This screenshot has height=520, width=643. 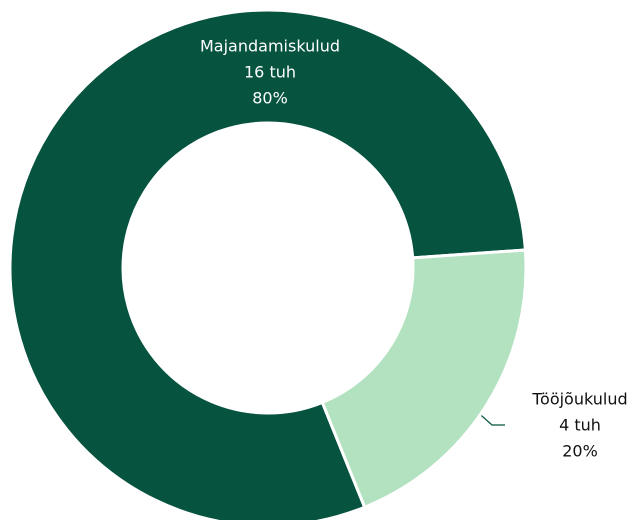 I want to click on slice-label: Tööjõukulud, so click(x=579, y=399).